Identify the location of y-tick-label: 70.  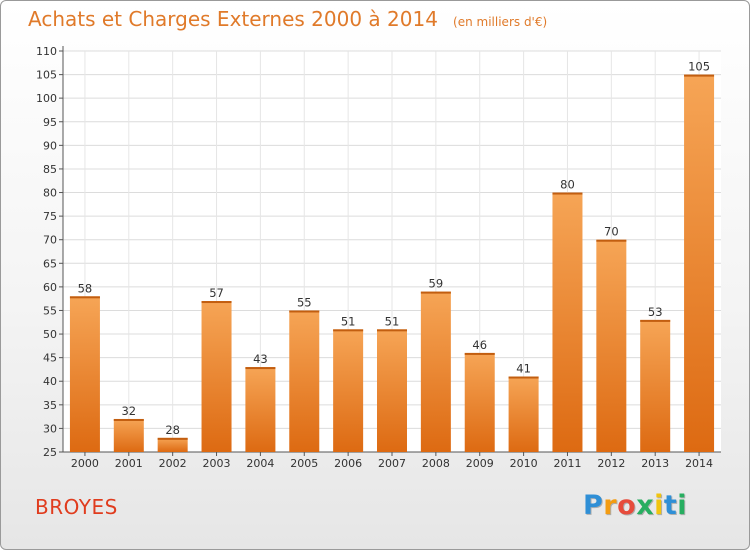
(50, 240).